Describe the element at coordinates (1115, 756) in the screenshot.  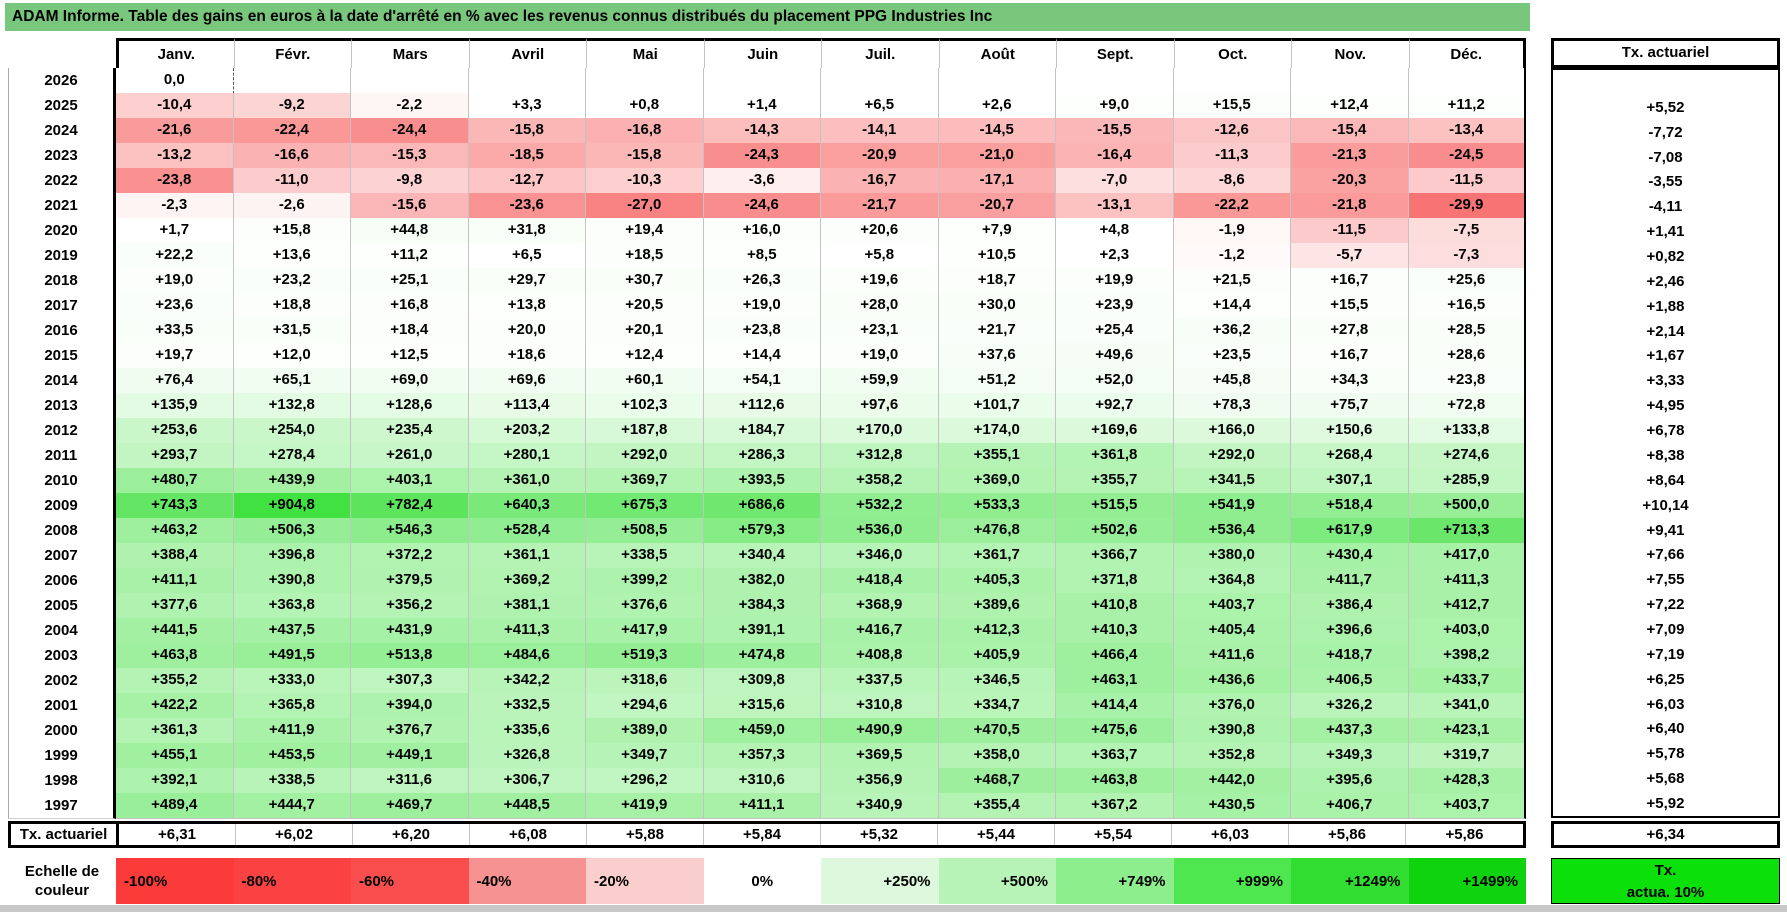
I see `gain-cell: +363,7` at that location.